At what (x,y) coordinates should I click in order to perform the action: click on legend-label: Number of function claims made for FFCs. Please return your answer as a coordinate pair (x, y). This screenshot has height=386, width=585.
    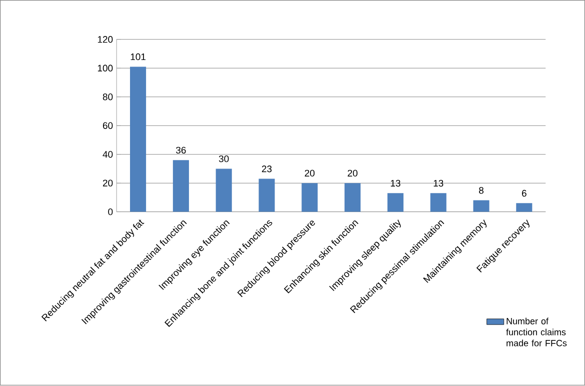
    Looking at the image, I should click on (536, 332).